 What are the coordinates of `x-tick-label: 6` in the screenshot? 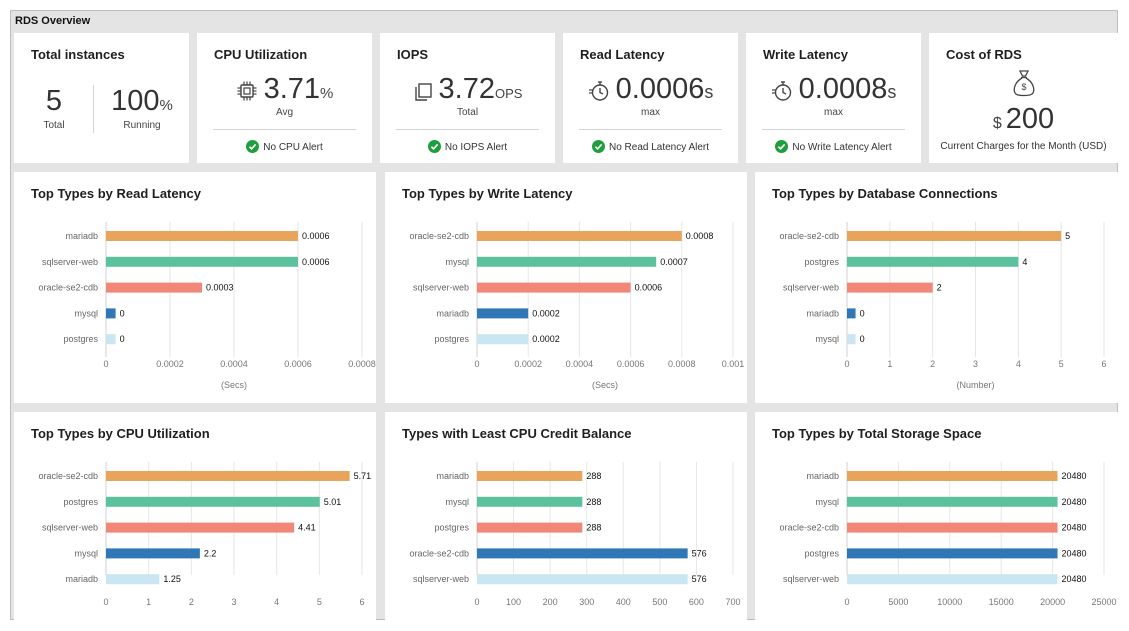 It's located at (1103, 364).